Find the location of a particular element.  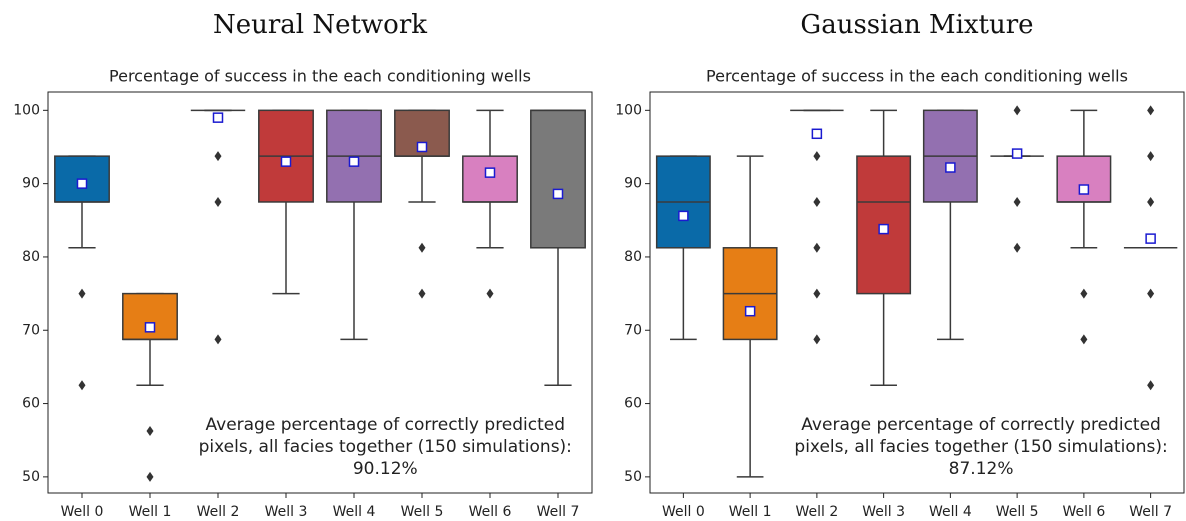

annotation: 90.12% is located at coordinates (385, 469).